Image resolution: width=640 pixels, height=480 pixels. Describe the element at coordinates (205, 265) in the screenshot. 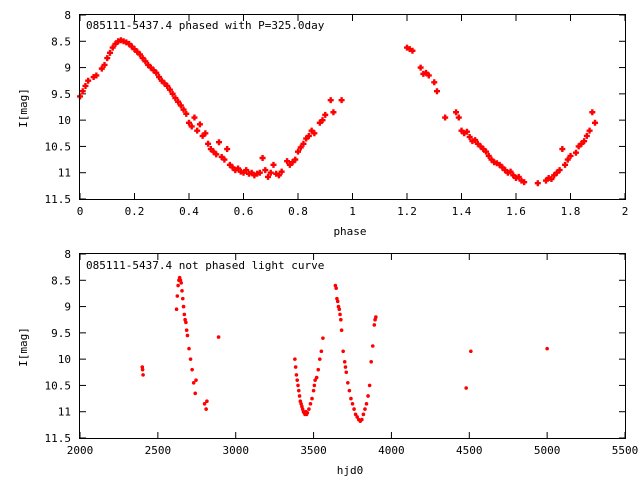

I see `chart-title: 085111-5437.4 not phased light curve` at that location.